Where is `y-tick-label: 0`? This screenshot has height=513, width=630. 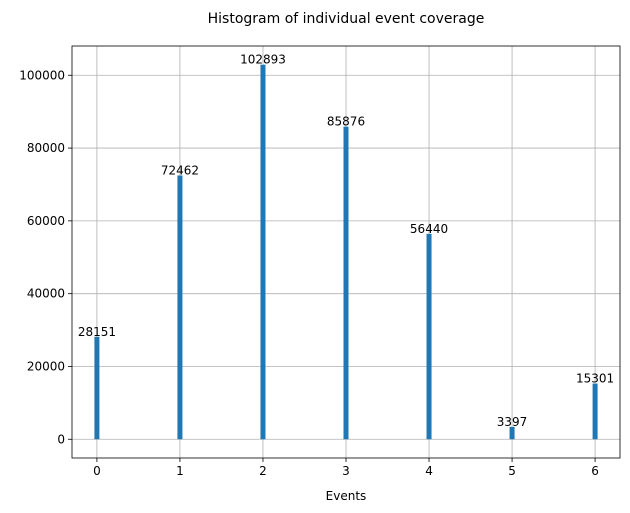 y-tick-label: 0 is located at coordinates (61, 439).